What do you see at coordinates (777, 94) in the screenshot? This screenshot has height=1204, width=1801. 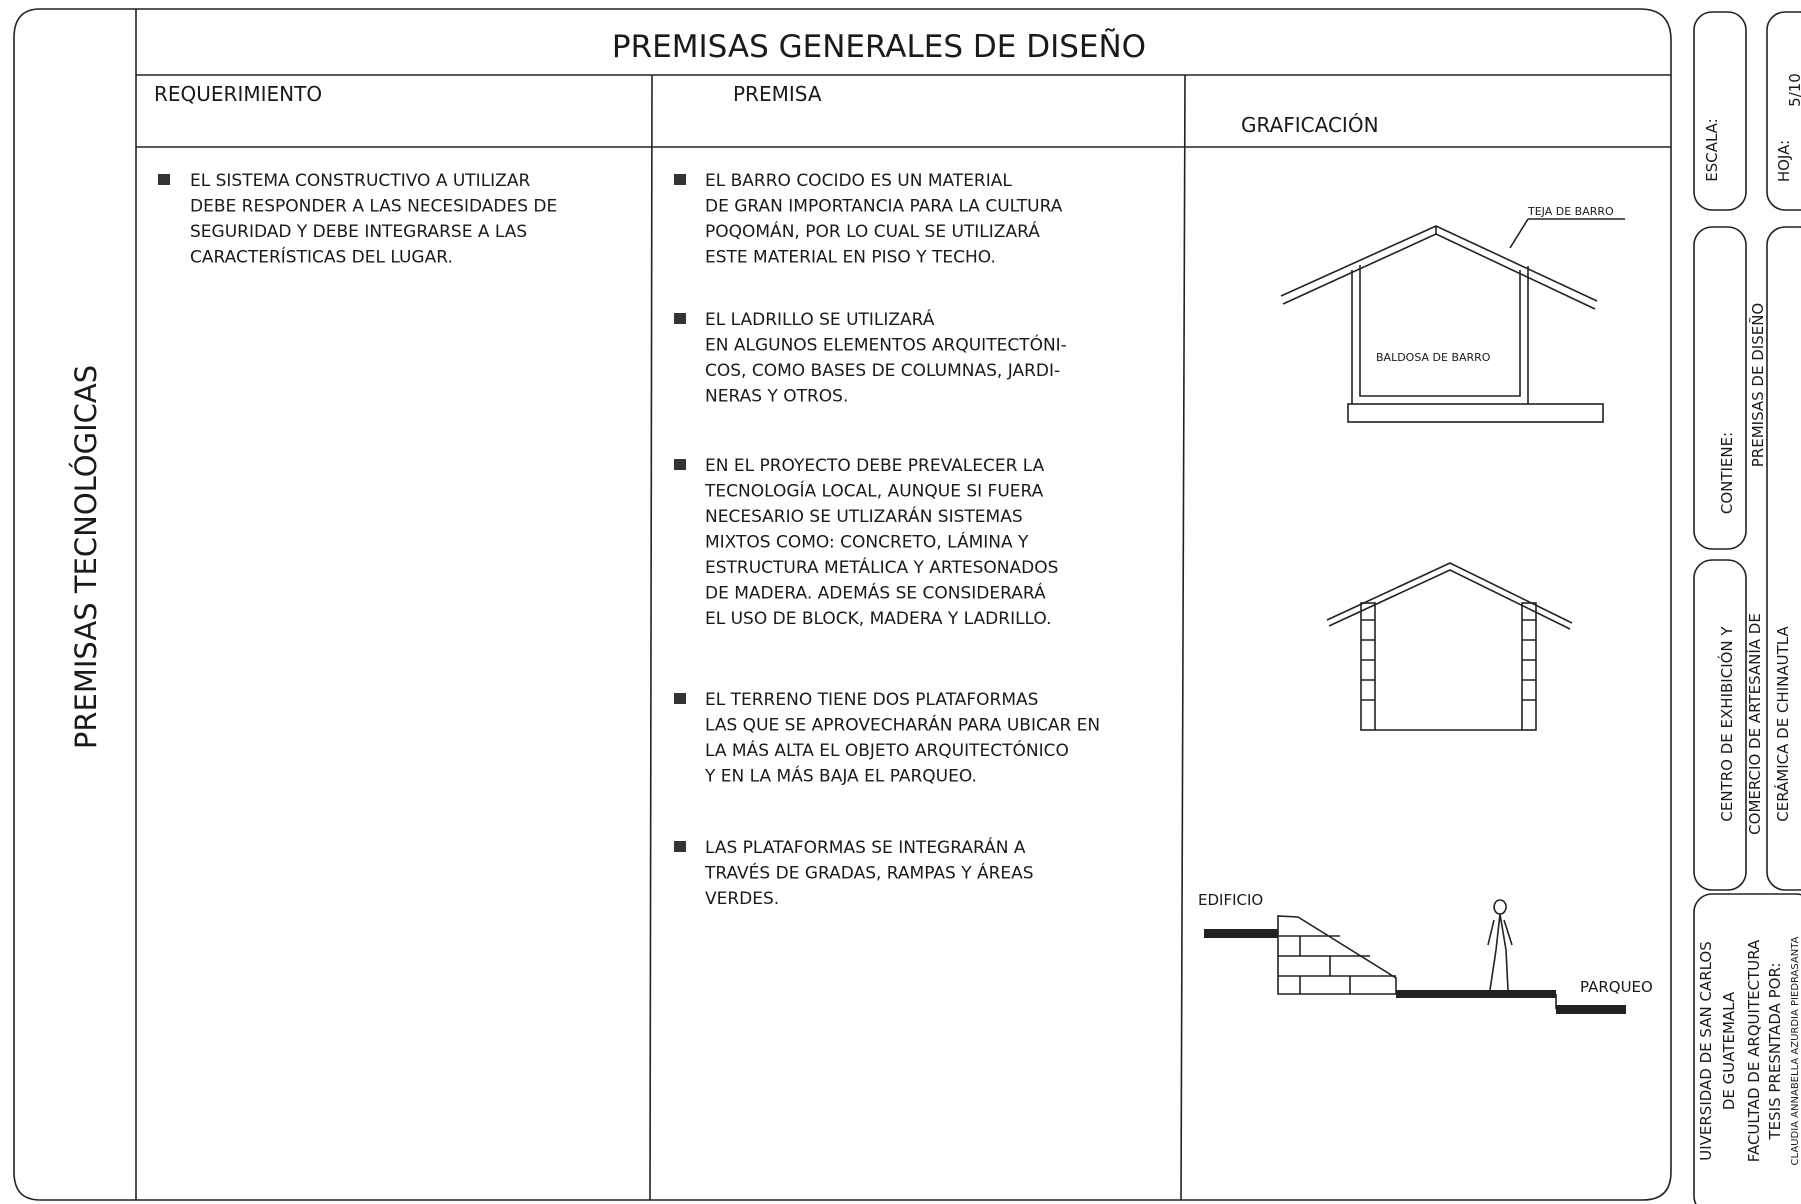 I see `column-header: PREMISA` at bounding box center [777, 94].